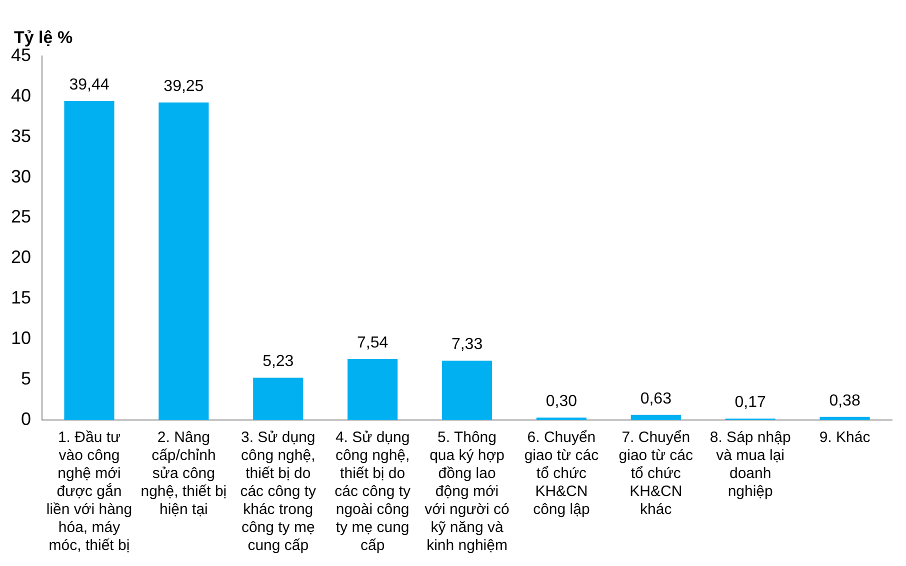 The height and width of the screenshot is (566, 906). Describe the element at coordinates (183, 473) in the screenshot. I see `x-tick-label: 2. Nâng cấp/chỉnh sửa công nghệ, thiết bị hiện tại` at that location.